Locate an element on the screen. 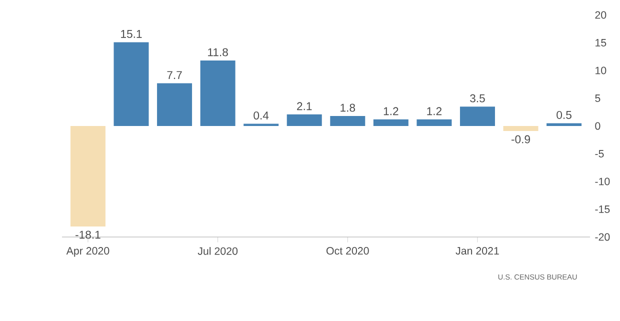 This screenshot has height=321, width=620. x-tick-label: Oct 2020 is located at coordinates (347, 251).